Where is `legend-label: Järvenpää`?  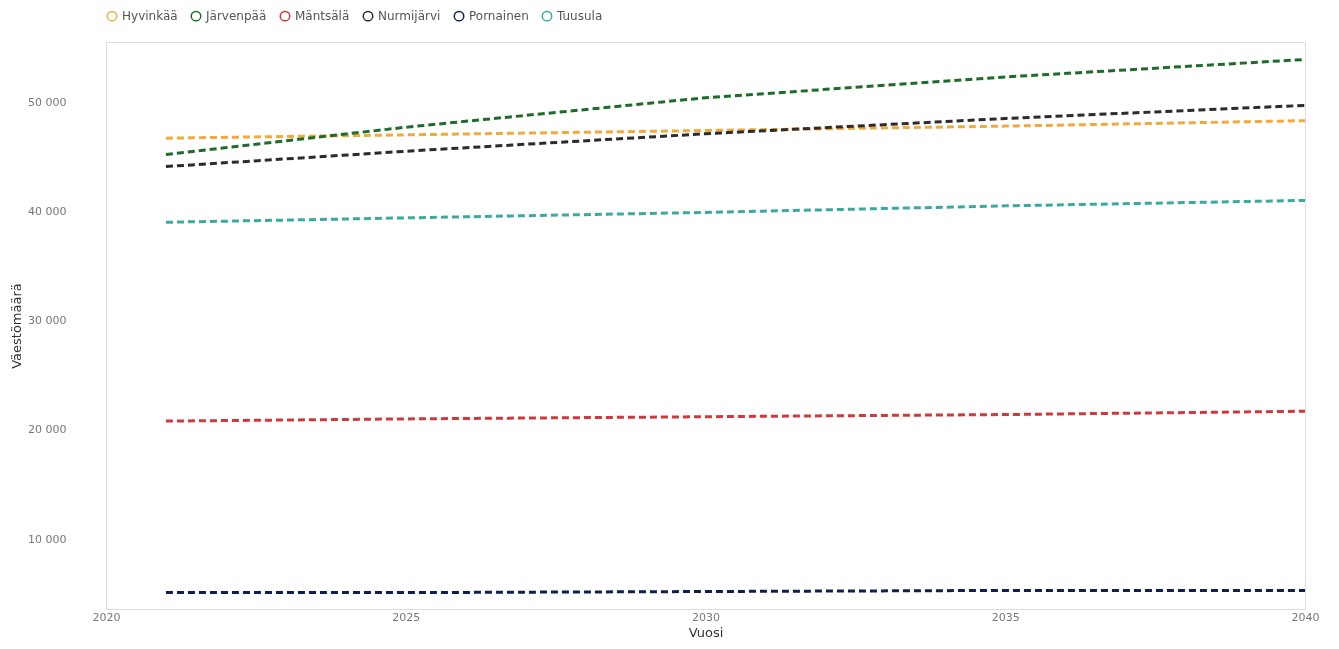 legend-label: Järvenpää is located at coordinates (236, 16).